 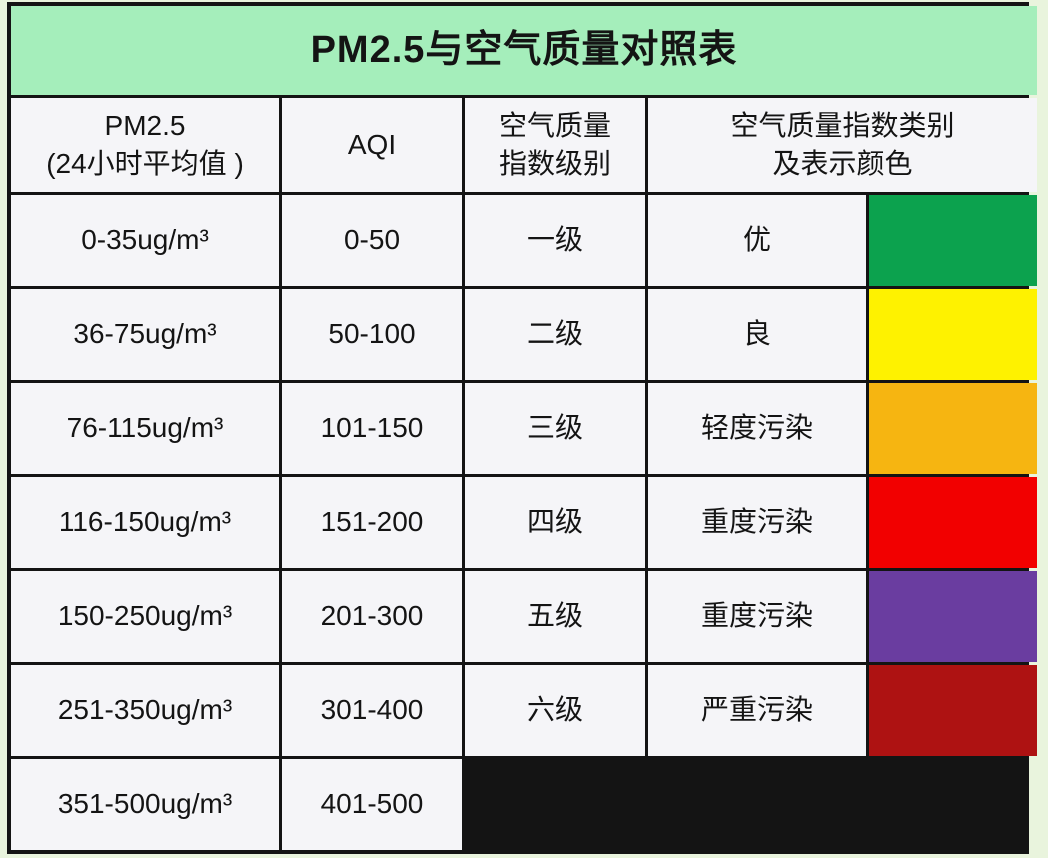 What do you see at coordinates (145, 240) in the screenshot?
I see `pm25-cell: 0-35ug/m³` at bounding box center [145, 240].